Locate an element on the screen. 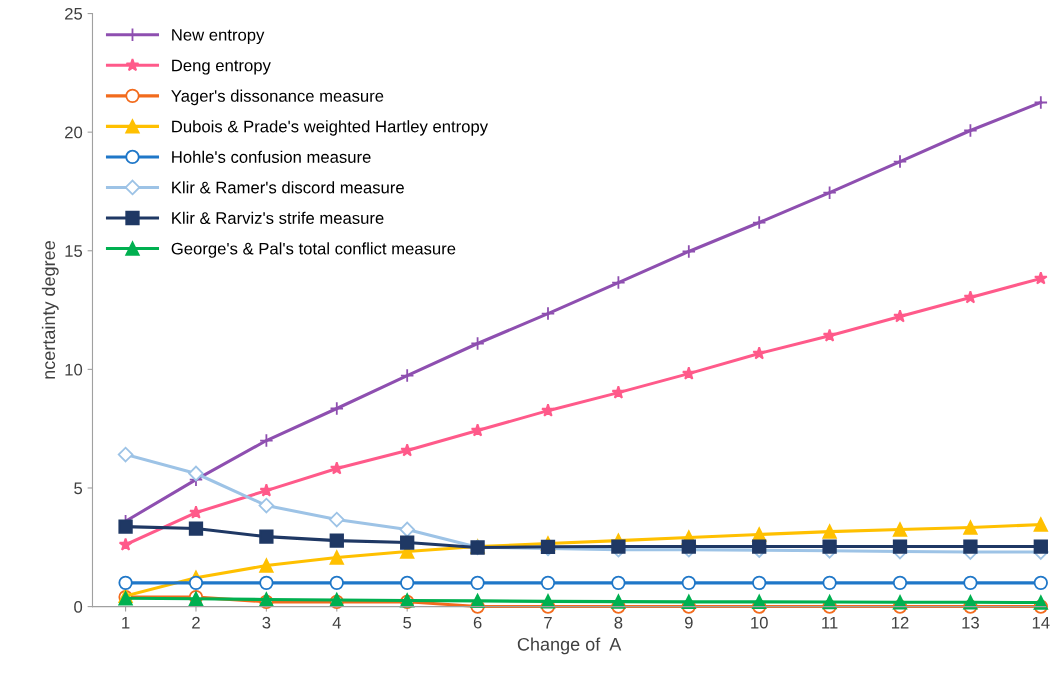 Image resolution: width=1051 pixels, height=677 pixels. y-tick-label: 10 is located at coordinates (74, 369).